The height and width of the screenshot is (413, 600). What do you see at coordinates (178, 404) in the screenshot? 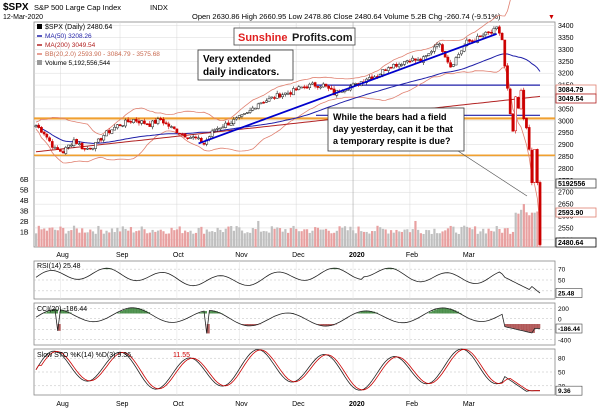
I see `month-label-bottom: Oct` at bounding box center [178, 404].